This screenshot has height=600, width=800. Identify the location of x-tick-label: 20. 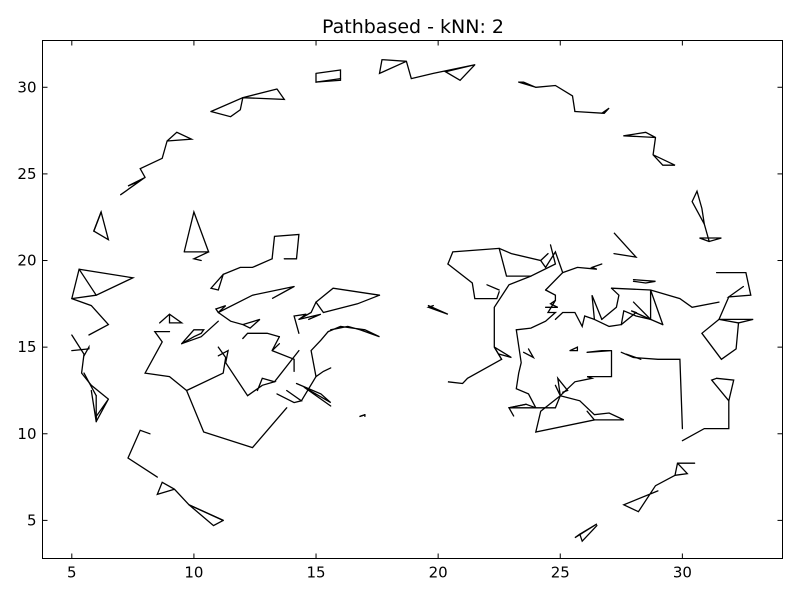
(438, 573).